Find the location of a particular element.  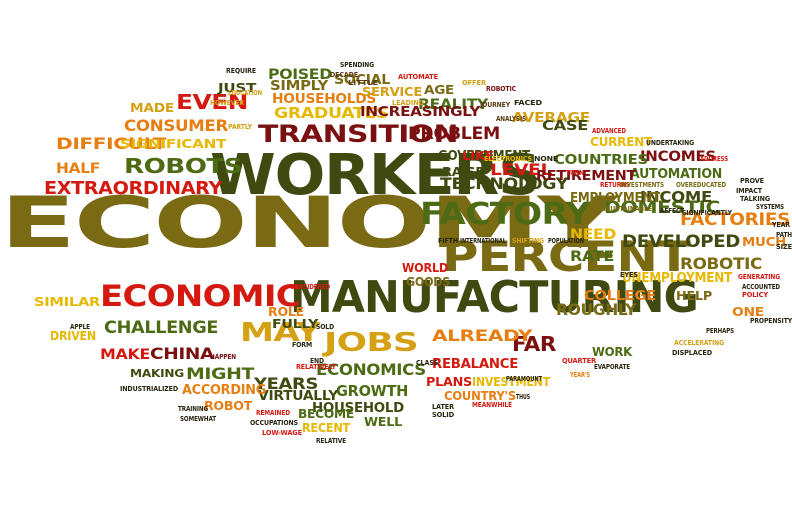

cloud-word: PLANS is located at coordinates (449, 382).